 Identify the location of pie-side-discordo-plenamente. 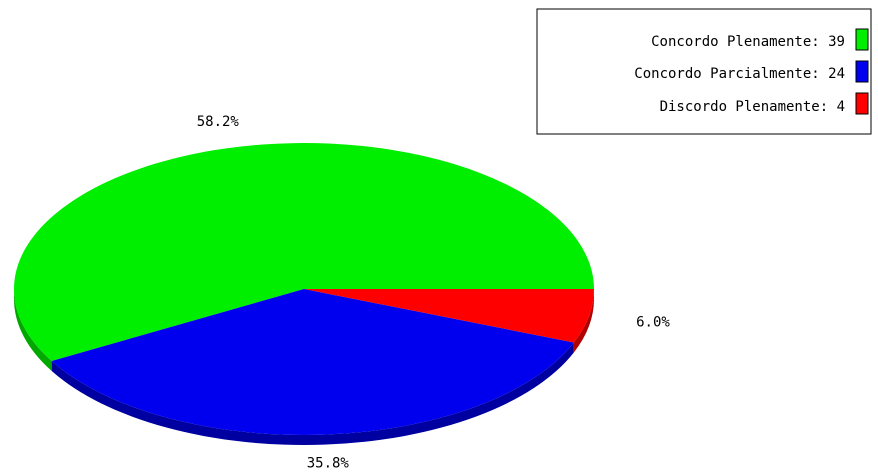
(583, 321).